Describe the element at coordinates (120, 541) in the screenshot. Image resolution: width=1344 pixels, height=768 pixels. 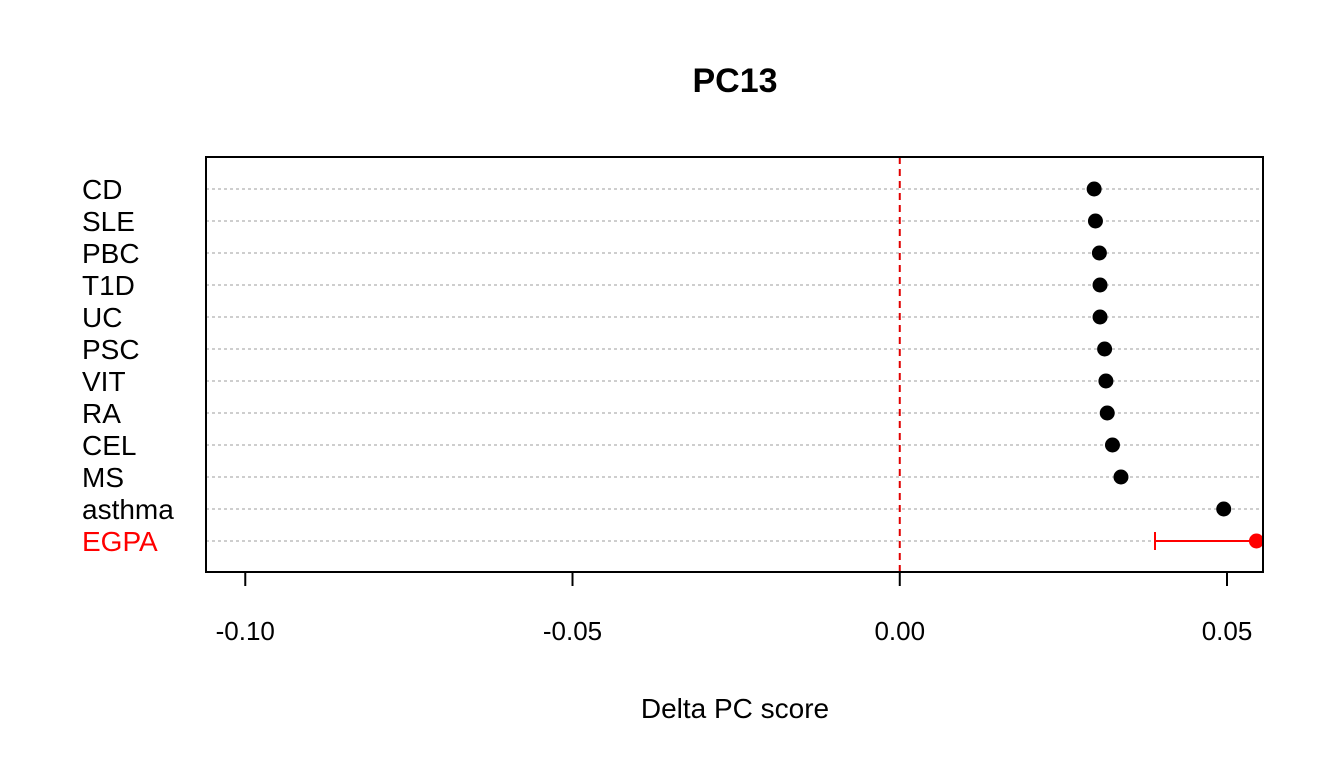
I see `category-label-egpa: EGPA` at that location.